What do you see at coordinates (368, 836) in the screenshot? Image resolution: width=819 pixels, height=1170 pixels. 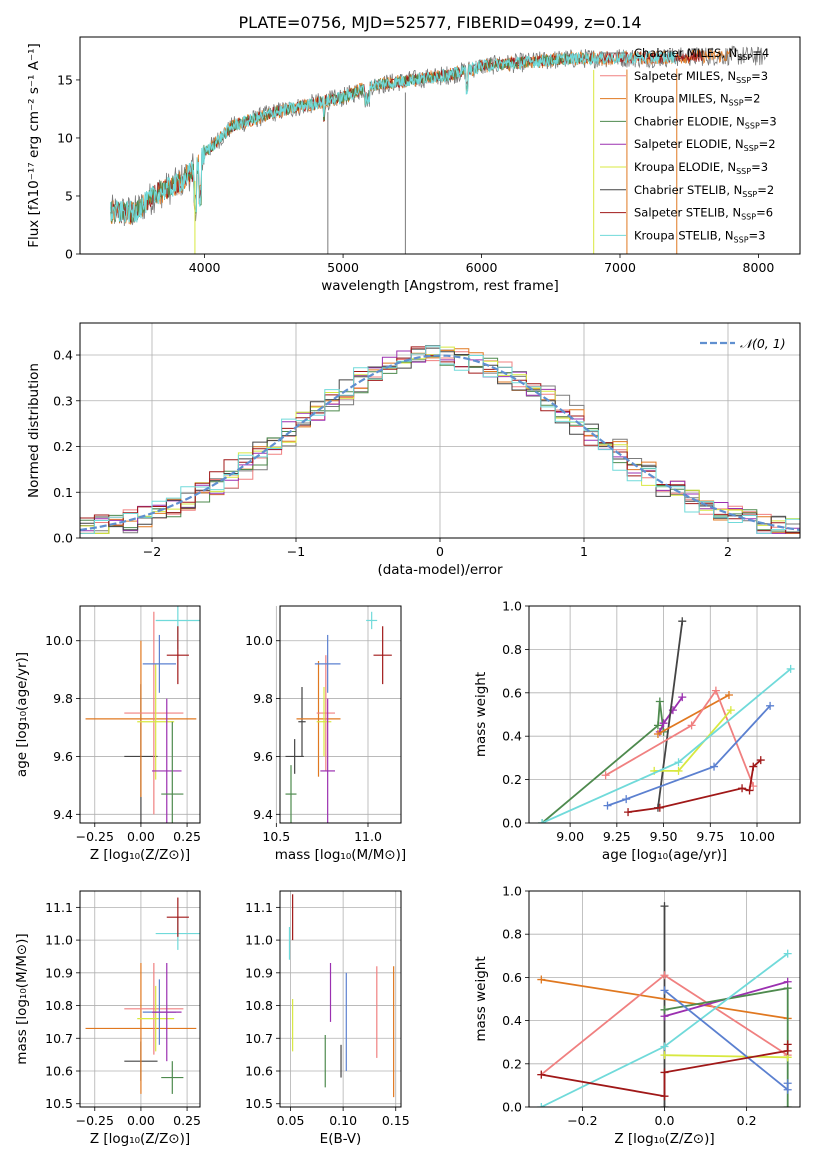 I see `x-tick-label: 11.0` at bounding box center [368, 836].